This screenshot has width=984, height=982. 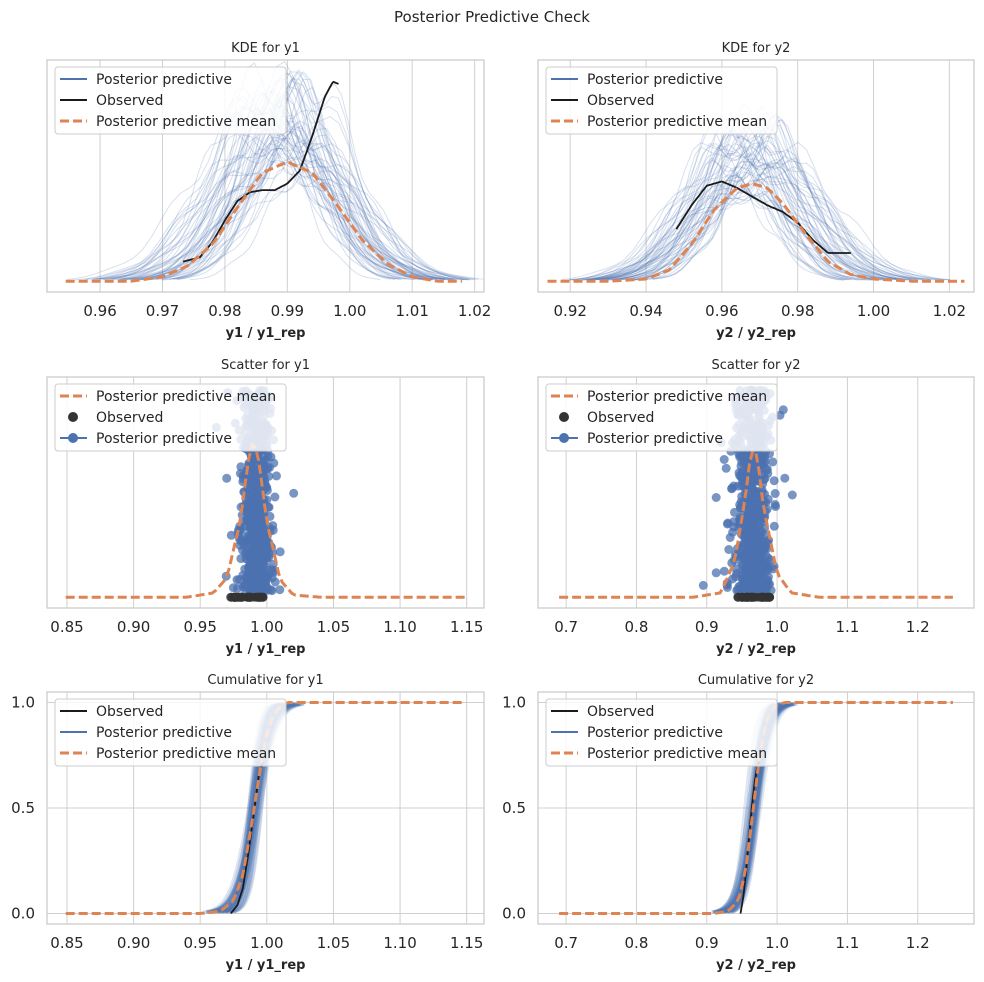 What do you see at coordinates (129, 712) in the screenshot?
I see `legend-label: Observed` at bounding box center [129, 712].